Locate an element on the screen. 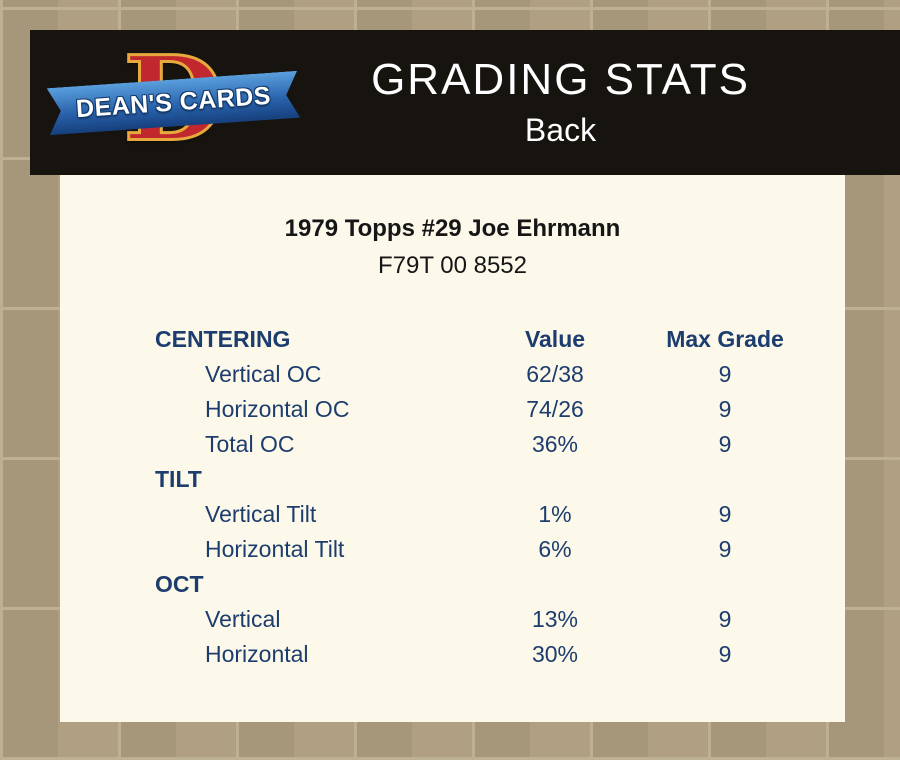 The width and height of the screenshot is (900, 760). card-title: 1979 Topps #29 Joe Ehrmann is located at coordinates (452, 228).